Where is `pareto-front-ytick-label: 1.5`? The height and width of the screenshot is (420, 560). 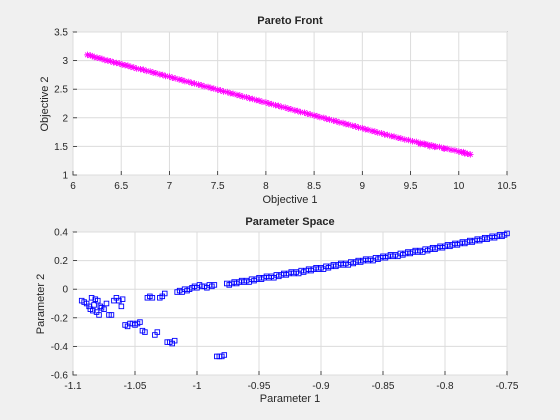 pareto-front-ytick-label: 1.5 is located at coordinates (61, 147).